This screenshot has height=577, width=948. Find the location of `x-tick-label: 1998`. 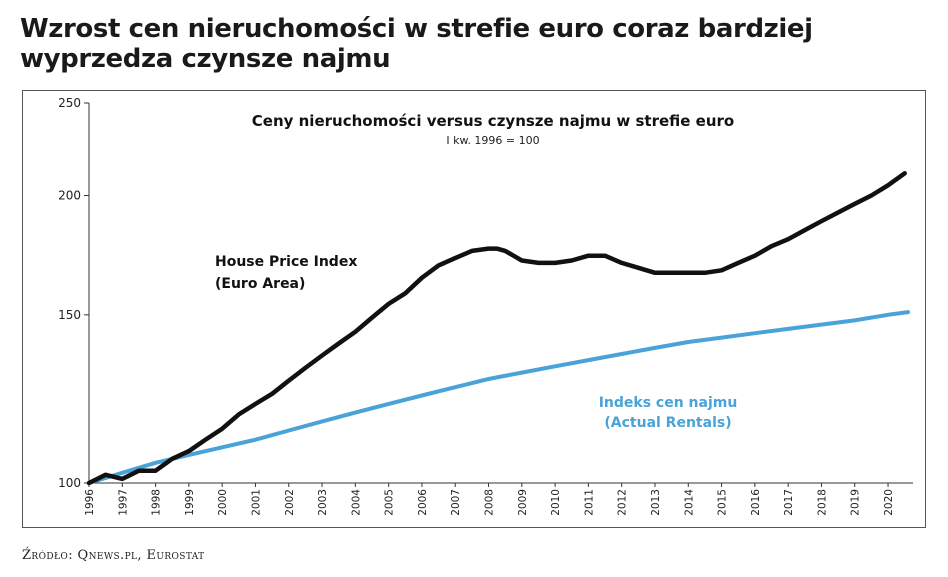

x-tick-label: 1998 is located at coordinates (157, 502).